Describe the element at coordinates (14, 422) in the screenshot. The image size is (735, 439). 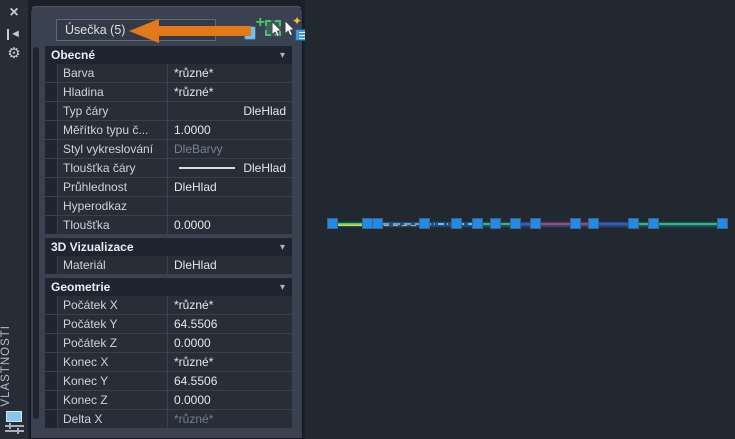
I see `properties-palette-icon` at that location.